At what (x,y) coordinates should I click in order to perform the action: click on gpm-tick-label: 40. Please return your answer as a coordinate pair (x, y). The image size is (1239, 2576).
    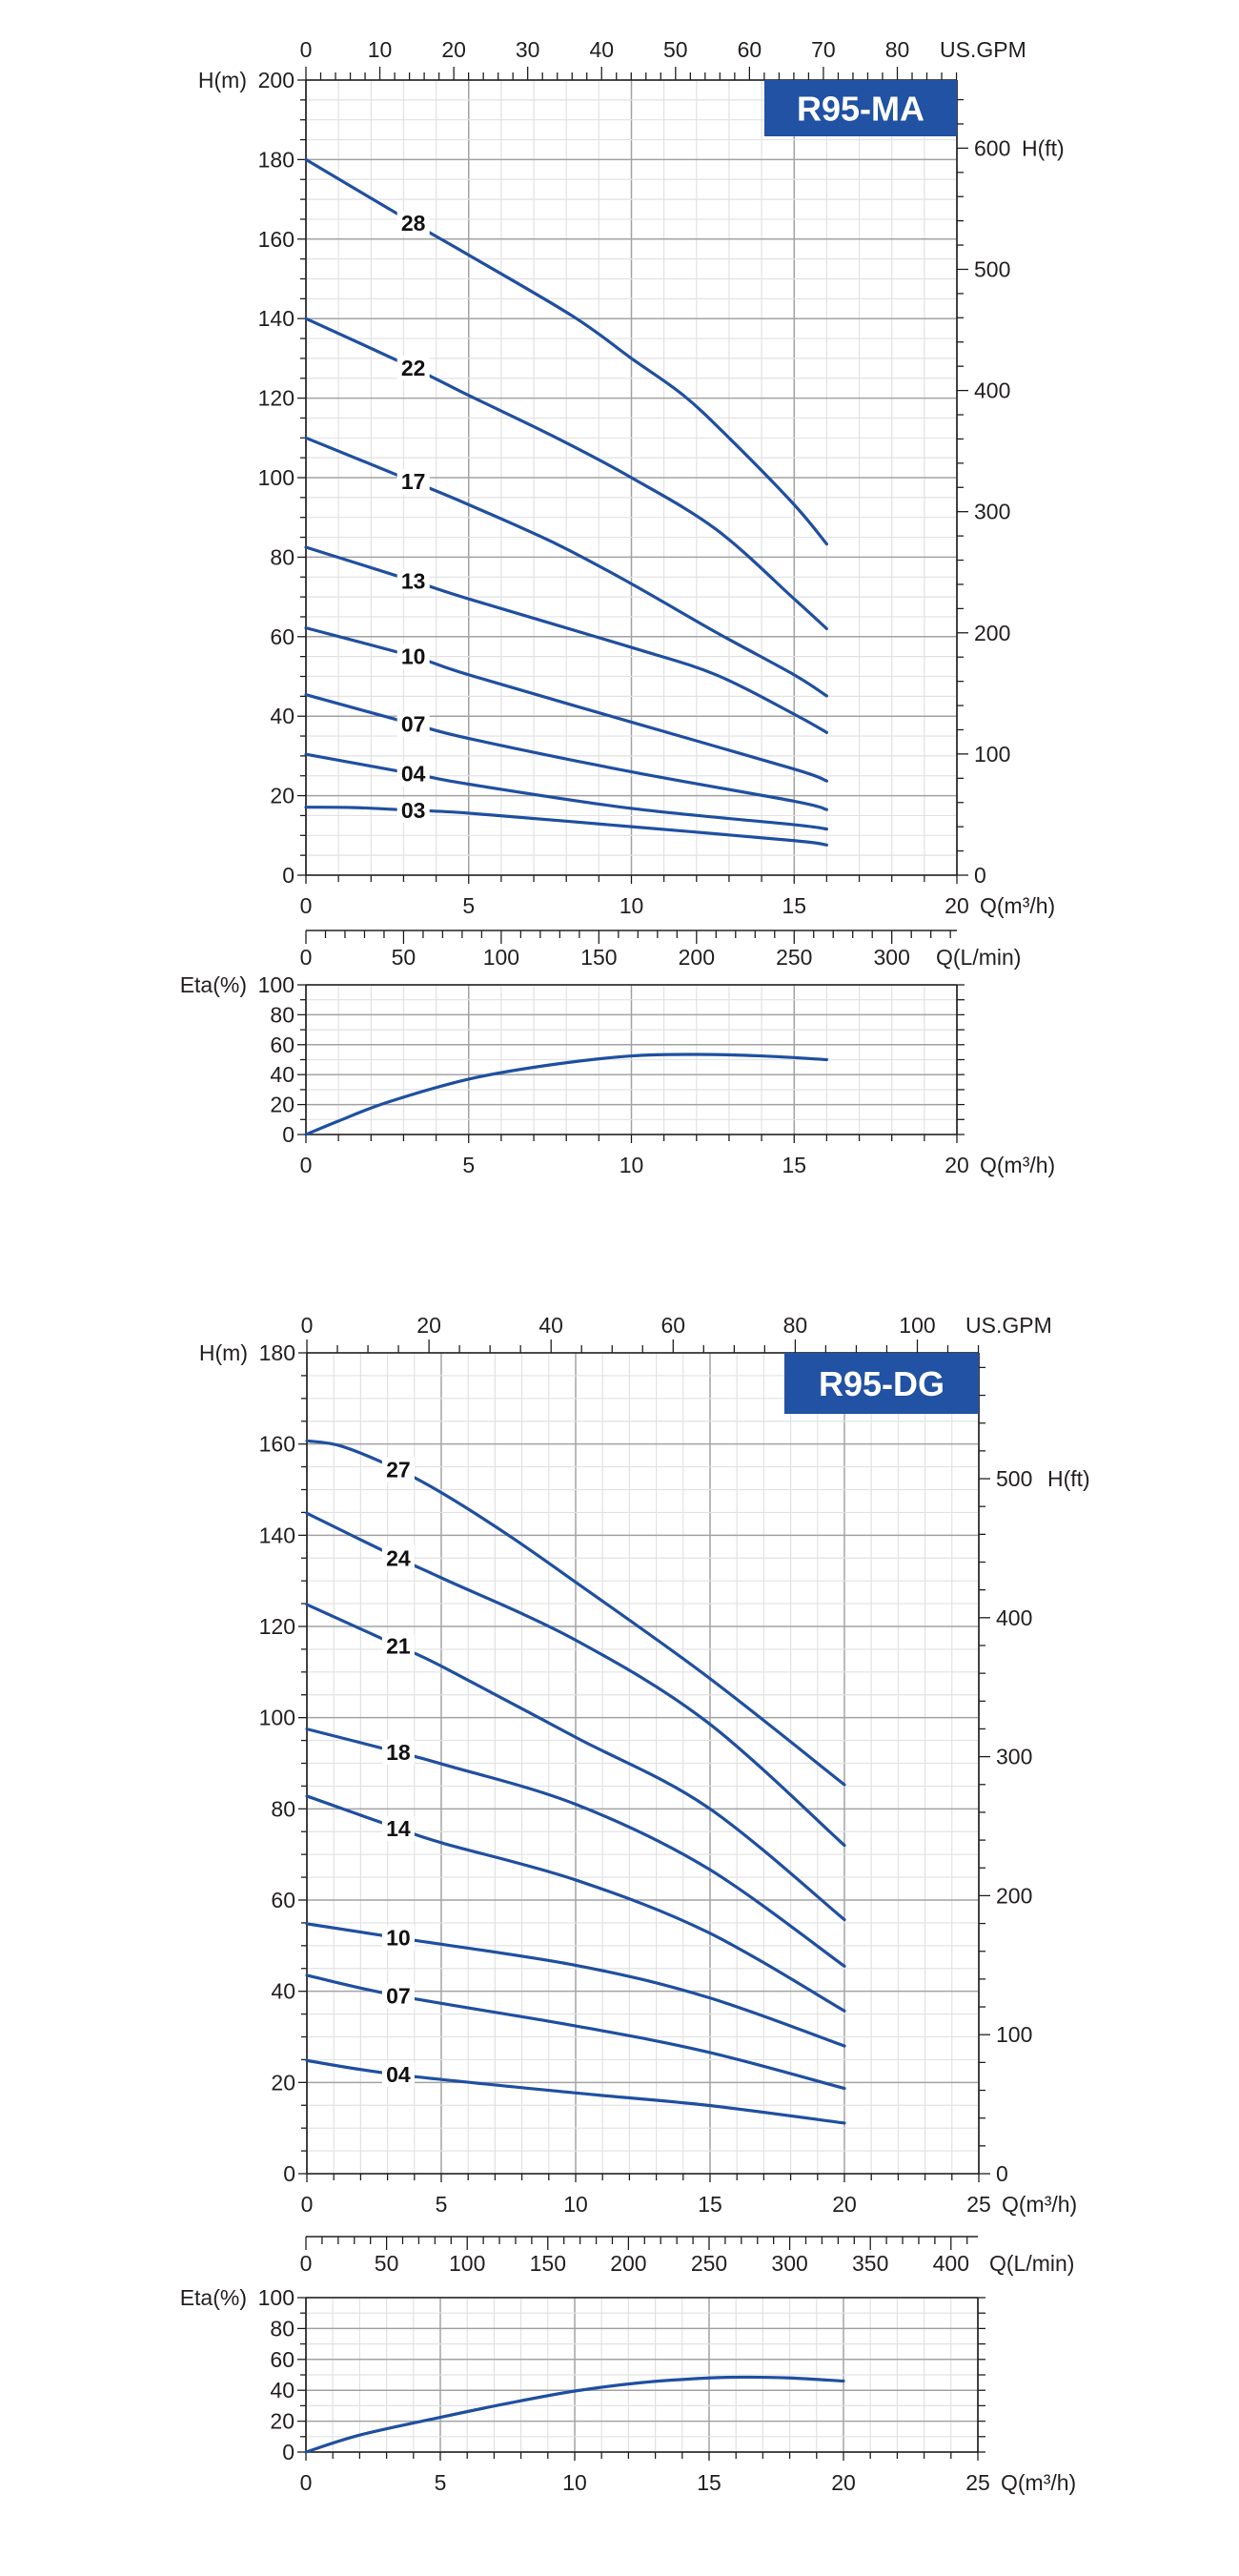
    Looking at the image, I should click on (601, 50).